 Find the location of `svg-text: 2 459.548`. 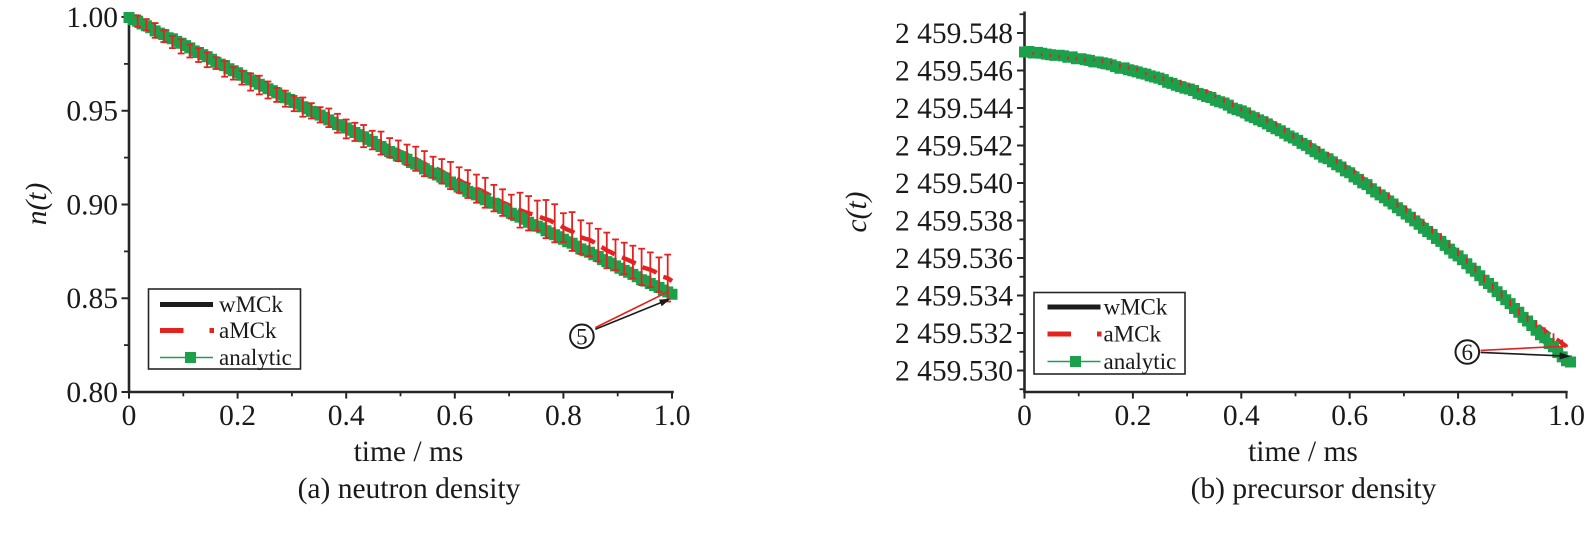

svg-text: 2 459.548 is located at coordinates (954, 34).